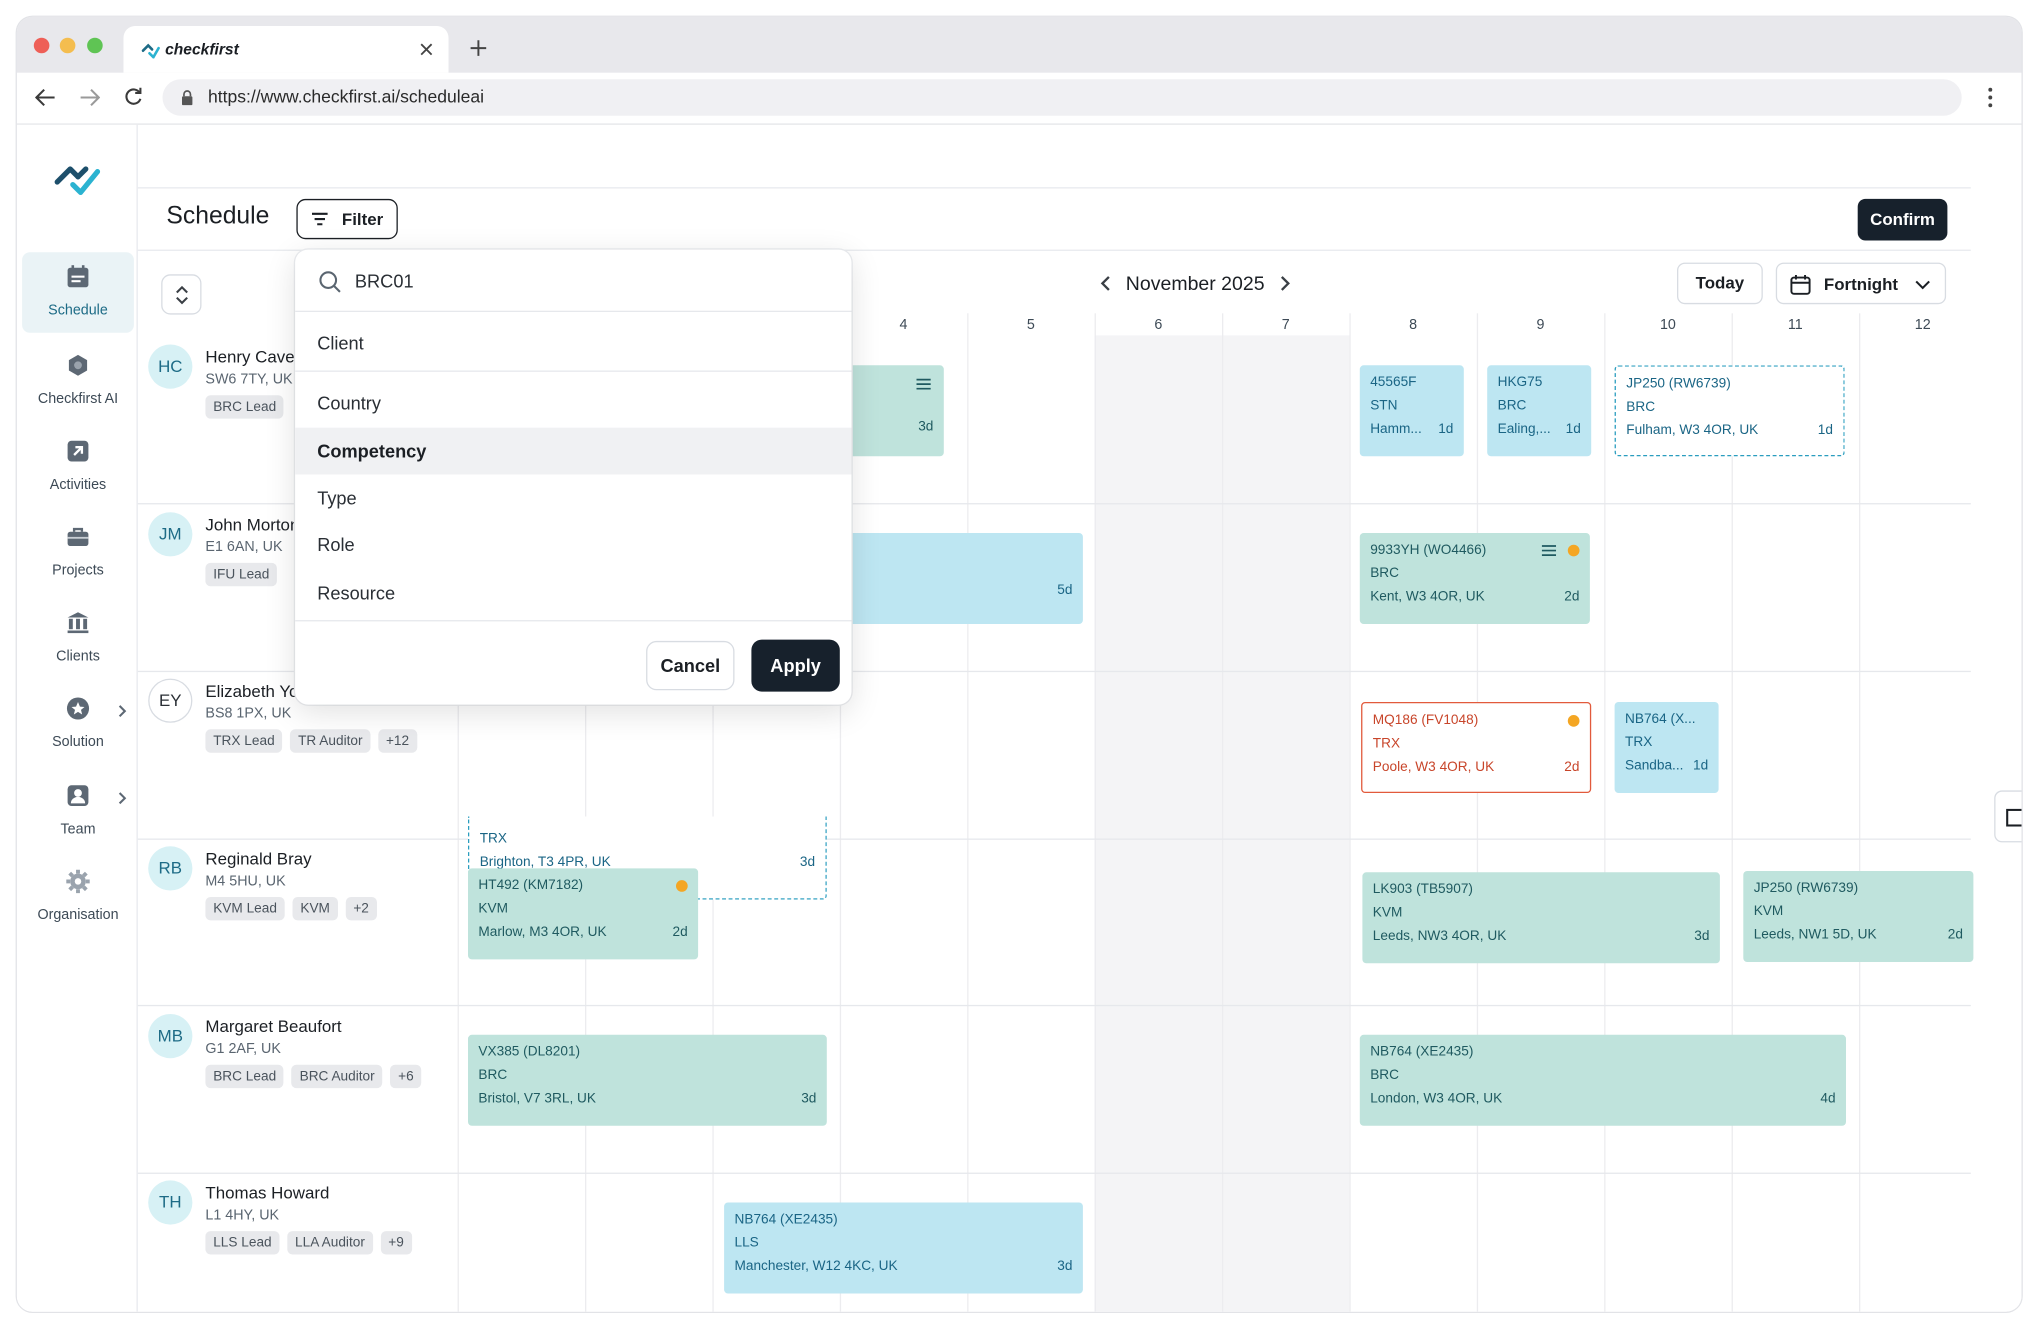 The width and height of the screenshot is (2028, 1322). I want to click on new-tab-icon, so click(478, 48).